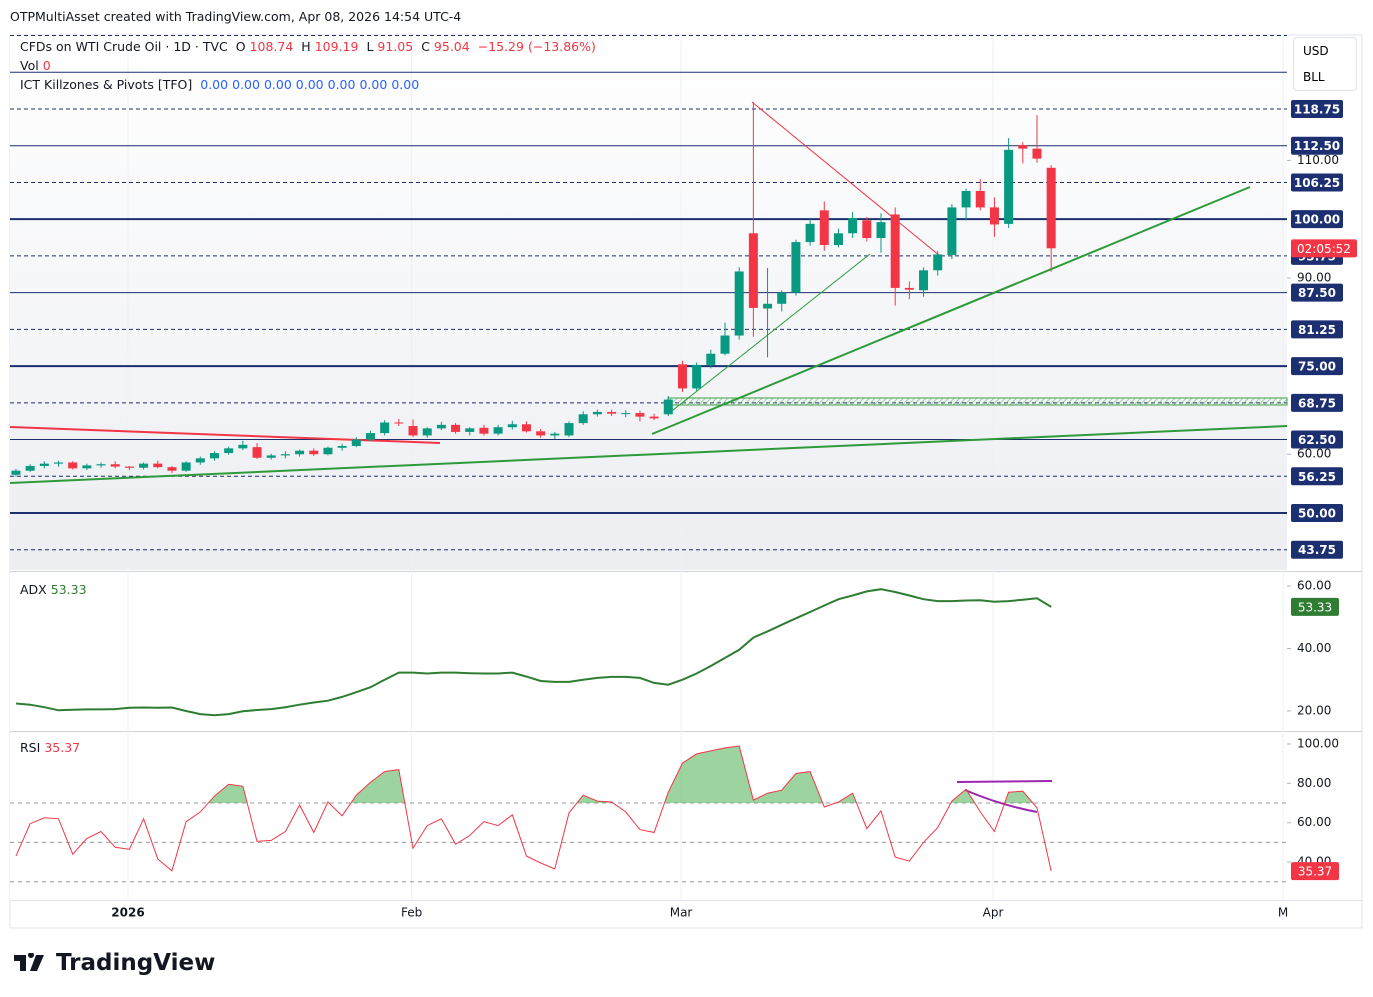 This screenshot has width=1373, height=997. Describe the element at coordinates (1325, 64) in the screenshot. I see `currency-box: USD BLL` at that location.